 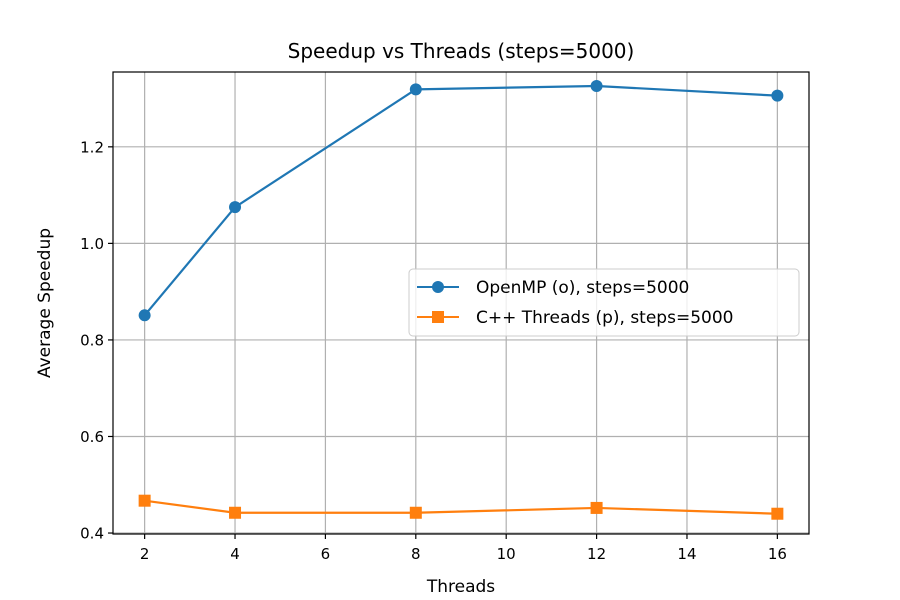 What do you see at coordinates (92, 340) in the screenshot?
I see `y-tick-label: 0.8` at bounding box center [92, 340].